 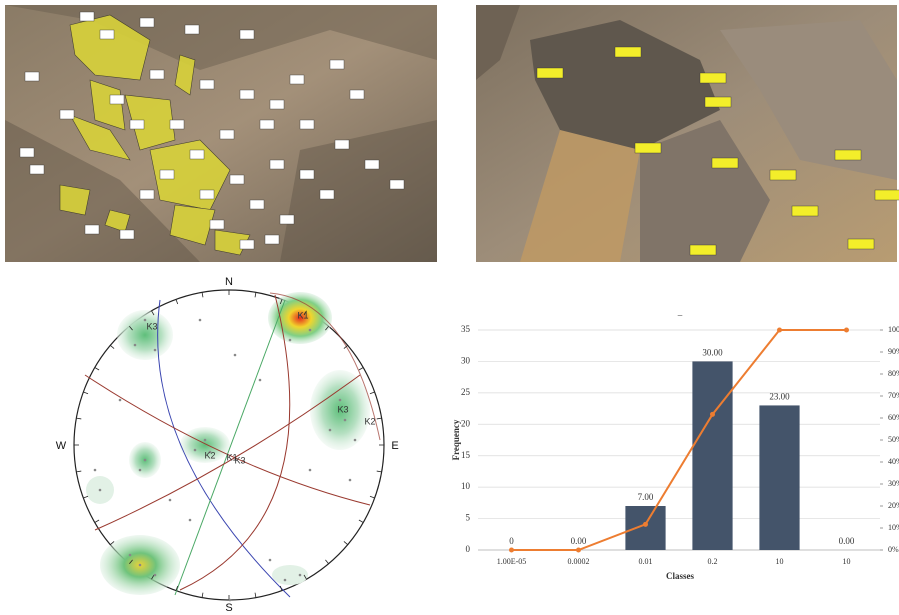 What do you see at coordinates (680, 315) in the screenshot?
I see `chart-title: –` at bounding box center [680, 315].